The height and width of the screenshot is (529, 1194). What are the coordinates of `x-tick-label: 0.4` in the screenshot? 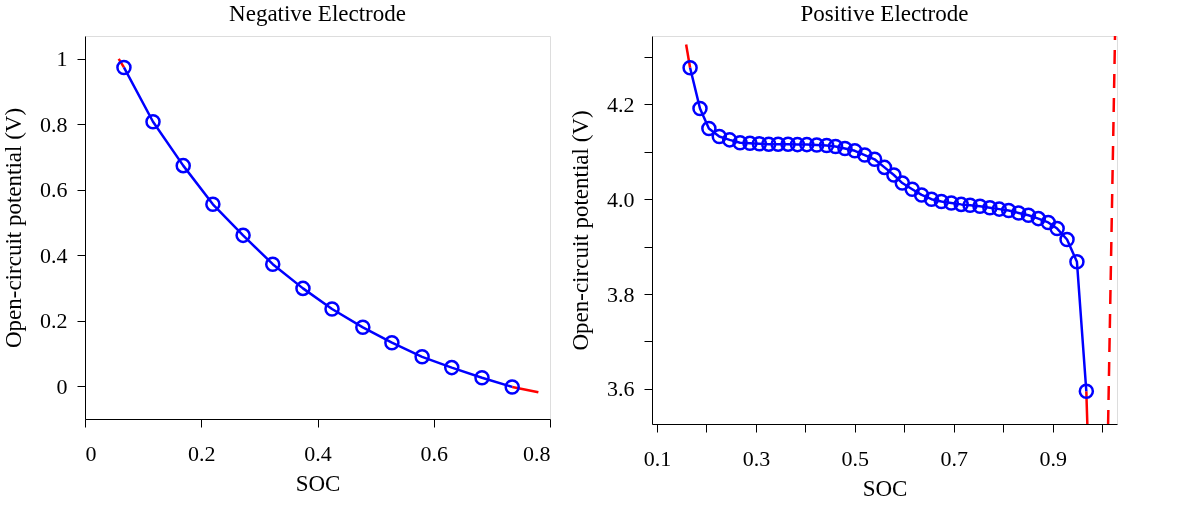 It's located at (318, 453).